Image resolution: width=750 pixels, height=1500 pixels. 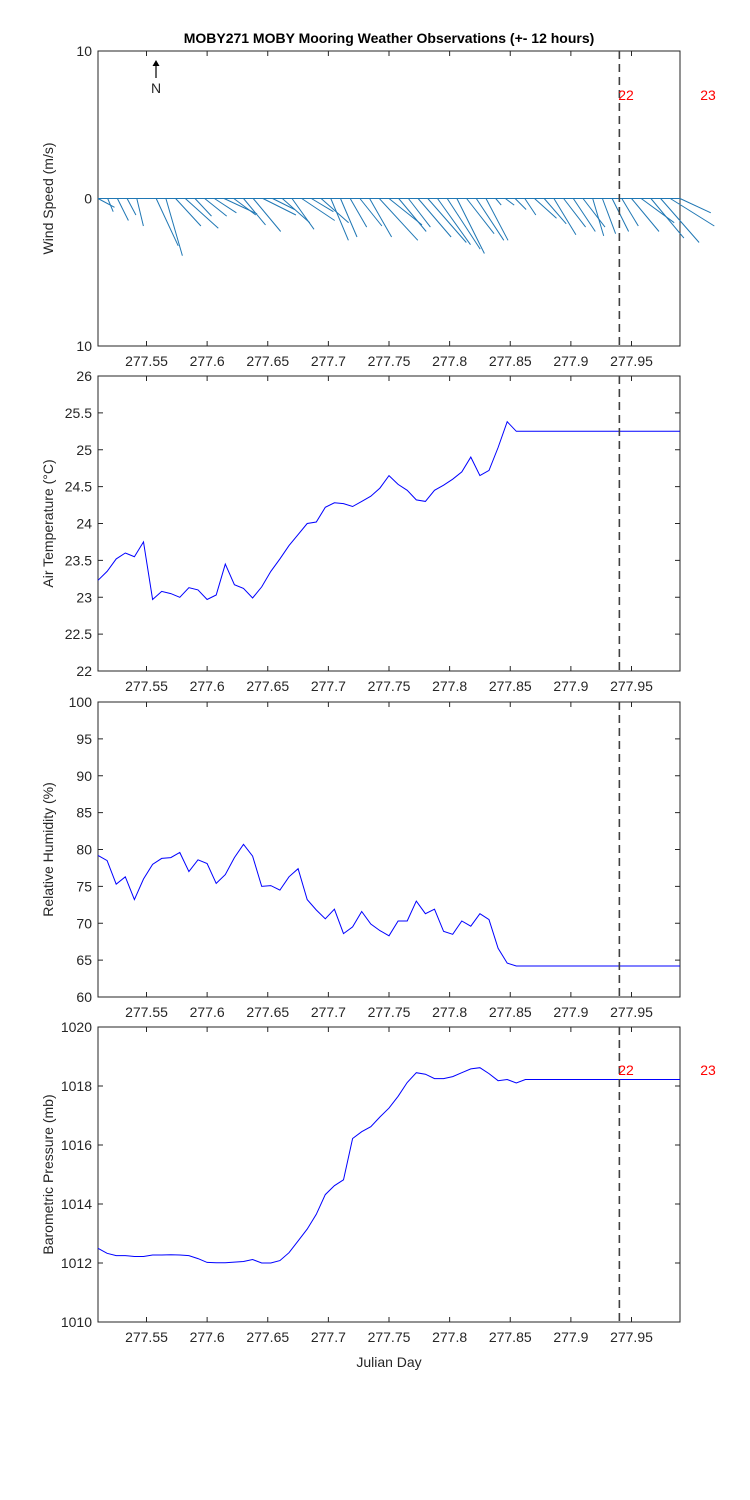 What do you see at coordinates (388, 510) in the screenshot?
I see `air-series-line` at bounding box center [388, 510].